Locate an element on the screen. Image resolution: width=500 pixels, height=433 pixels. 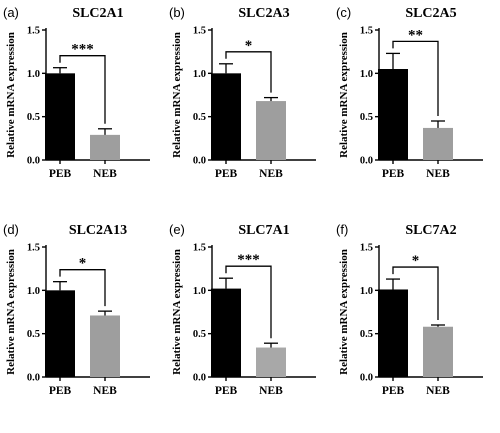
panel-label: (e) is located at coordinates (177, 229).